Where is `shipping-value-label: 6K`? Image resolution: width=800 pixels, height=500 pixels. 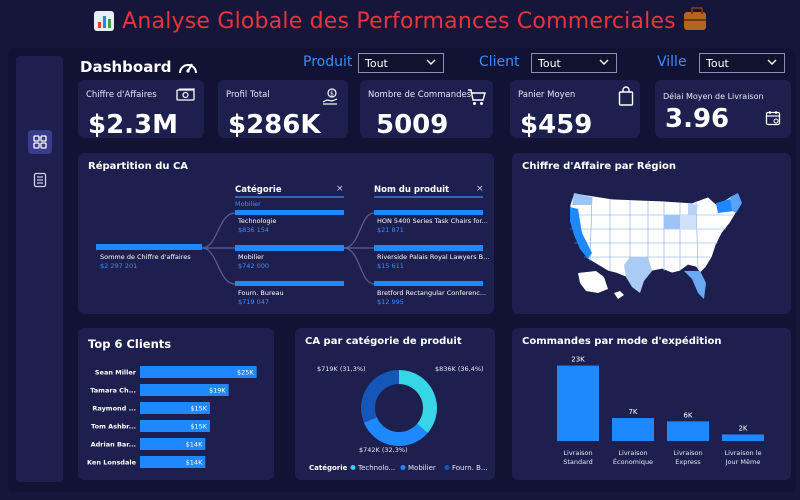
shipping-value-label: 6K is located at coordinates (687, 415).